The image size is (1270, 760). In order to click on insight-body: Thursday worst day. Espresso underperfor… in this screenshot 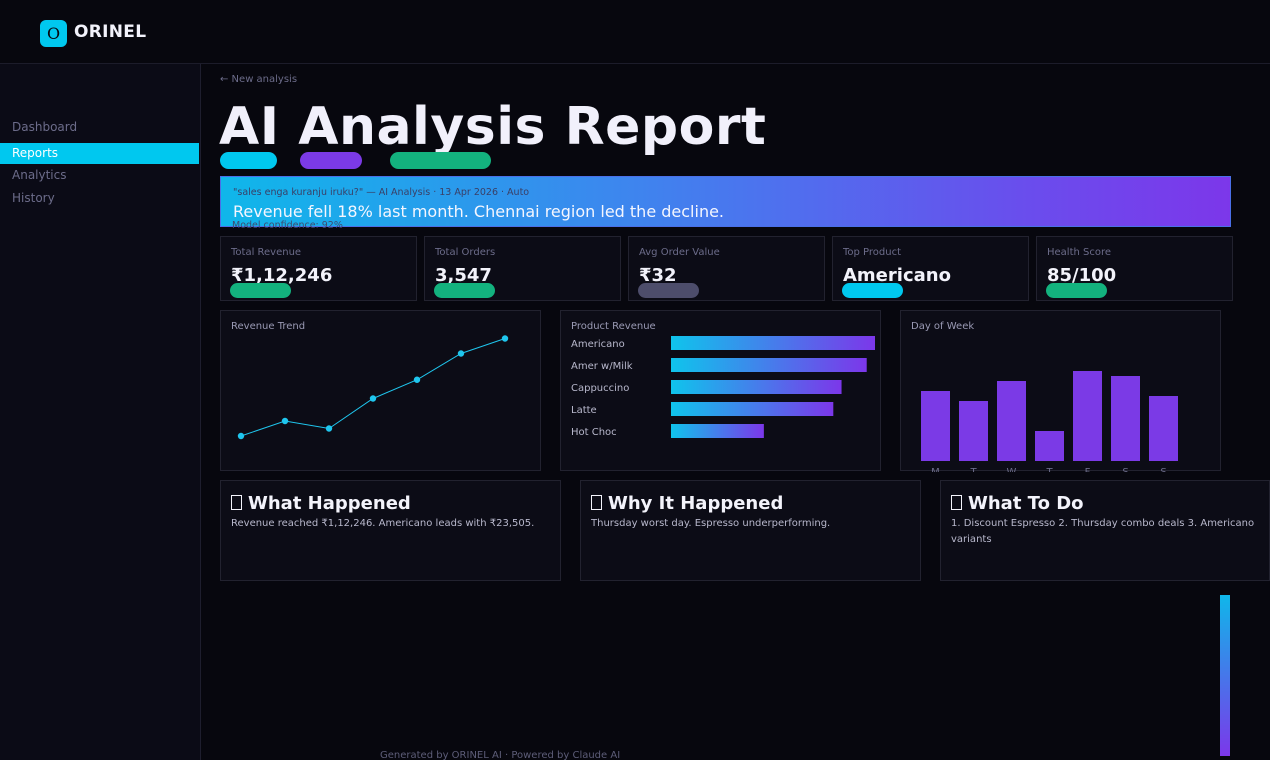, I will do `click(711, 523)`.